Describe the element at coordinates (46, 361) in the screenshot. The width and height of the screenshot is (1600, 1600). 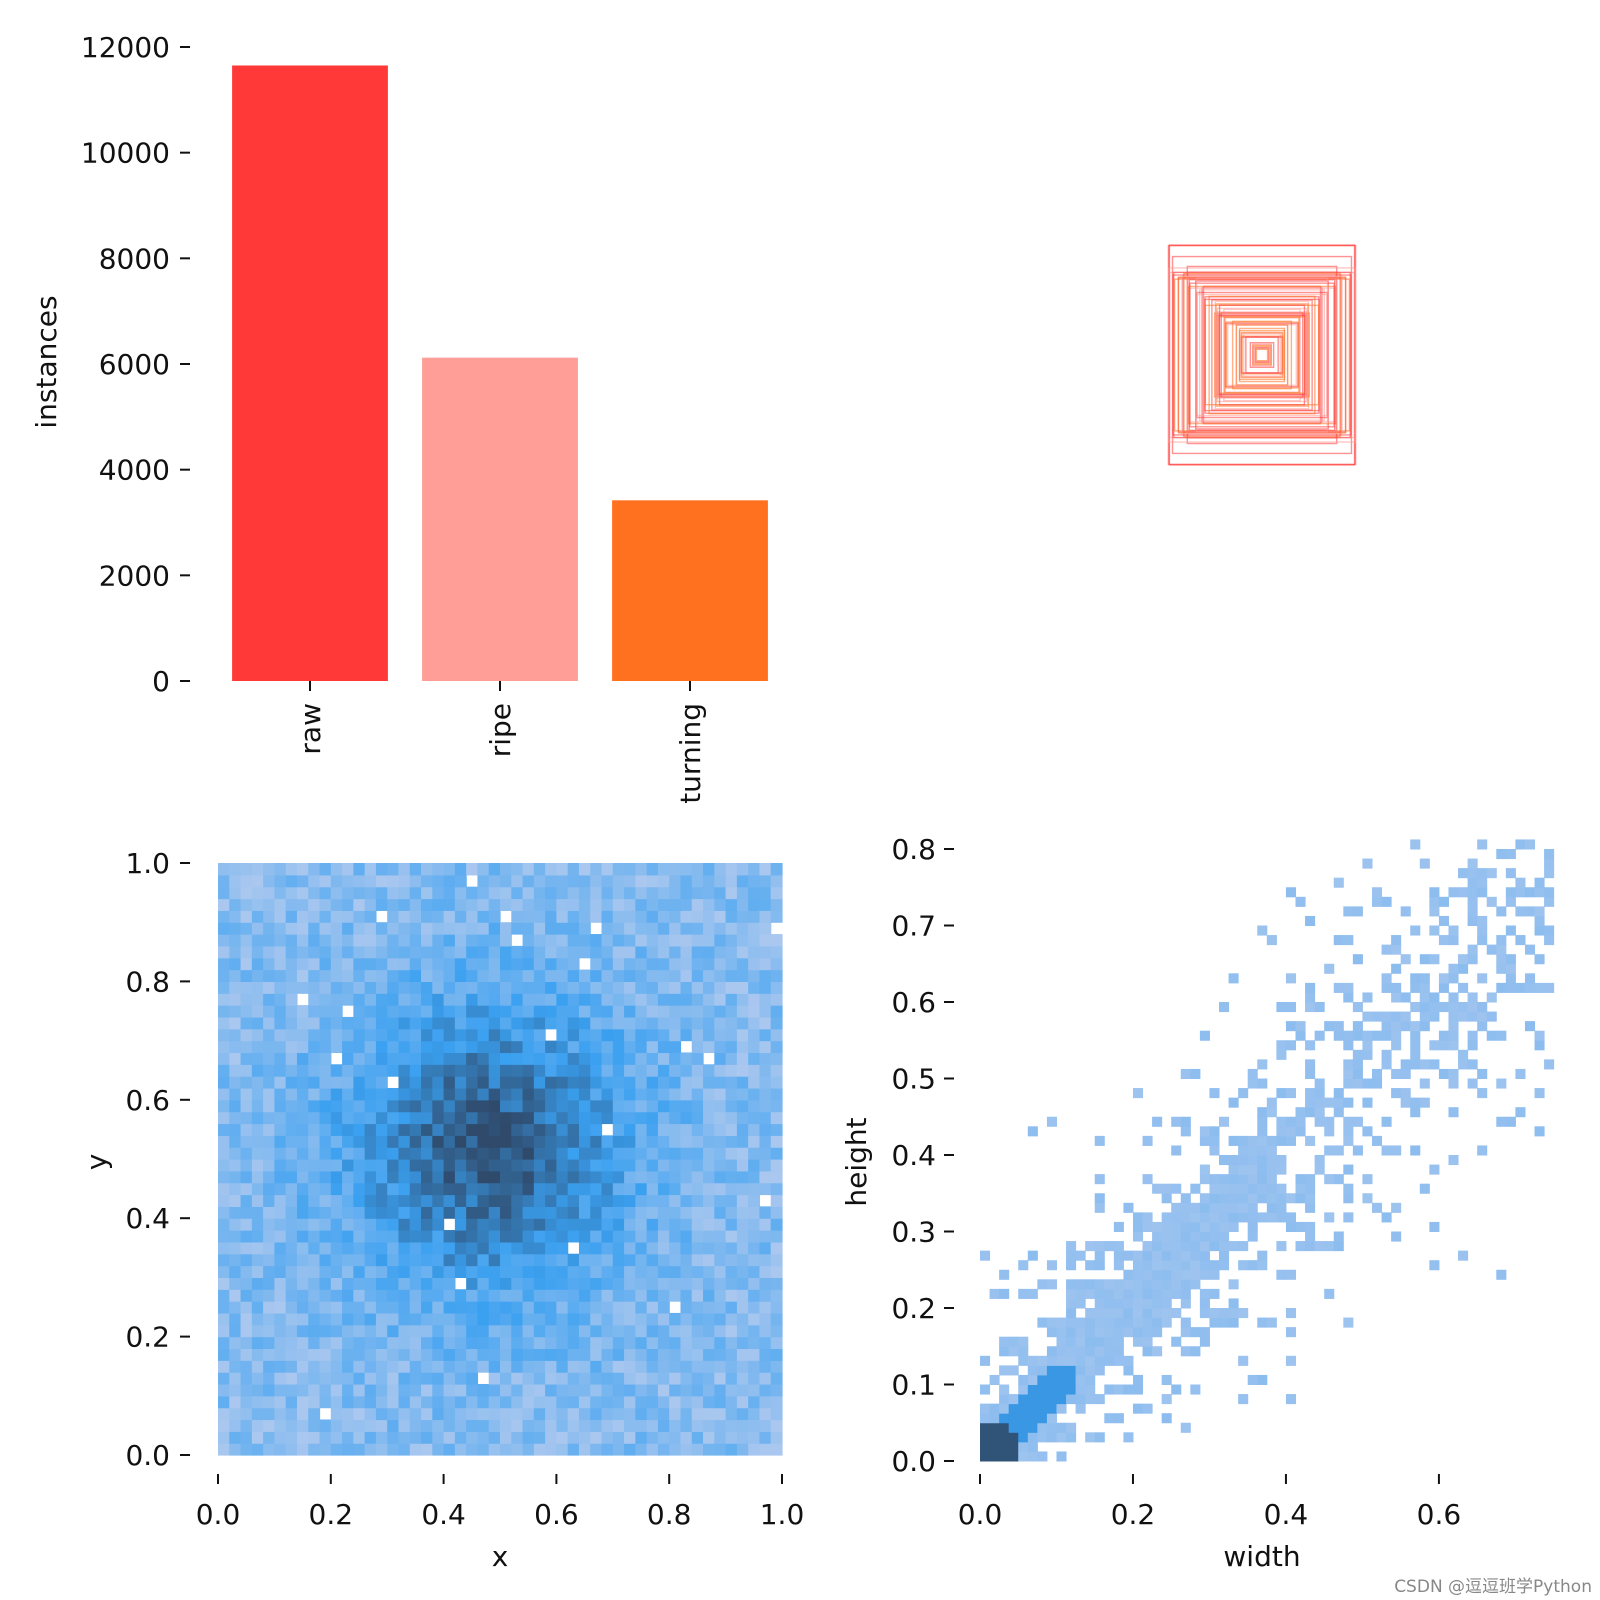
I see `bar-y-axis-label: instances` at that location.